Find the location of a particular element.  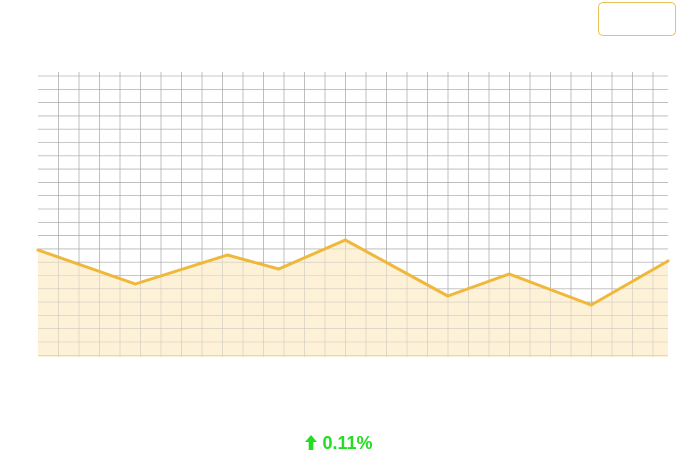

change-value: 0.11% is located at coordinates (347, 443).